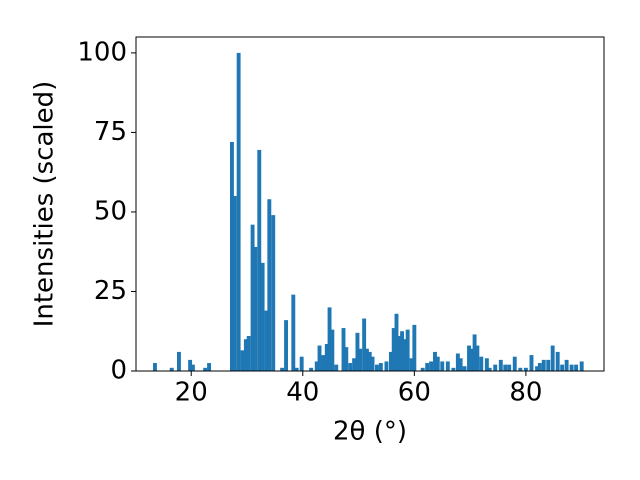 The width and height of the screenshot is (640, 480). What do you see at coordinates (45, 204) in the screenshot?
I see `y-axis-label: Intensities (scaled)` at bounding box center [45, 204].